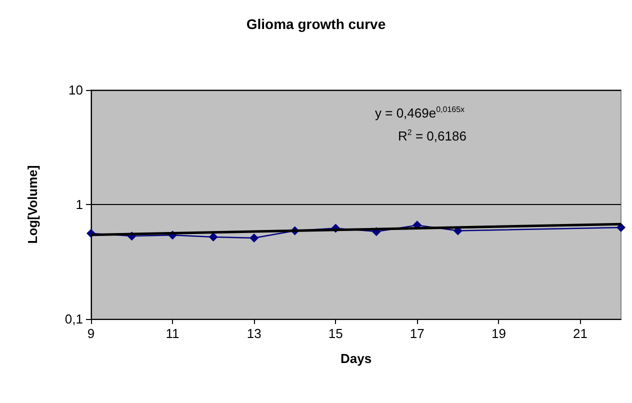  What do you see at coordinates (417, 333) in the screenshot?
I see `x-tick-label: 17` at bounding box center [417, 333].